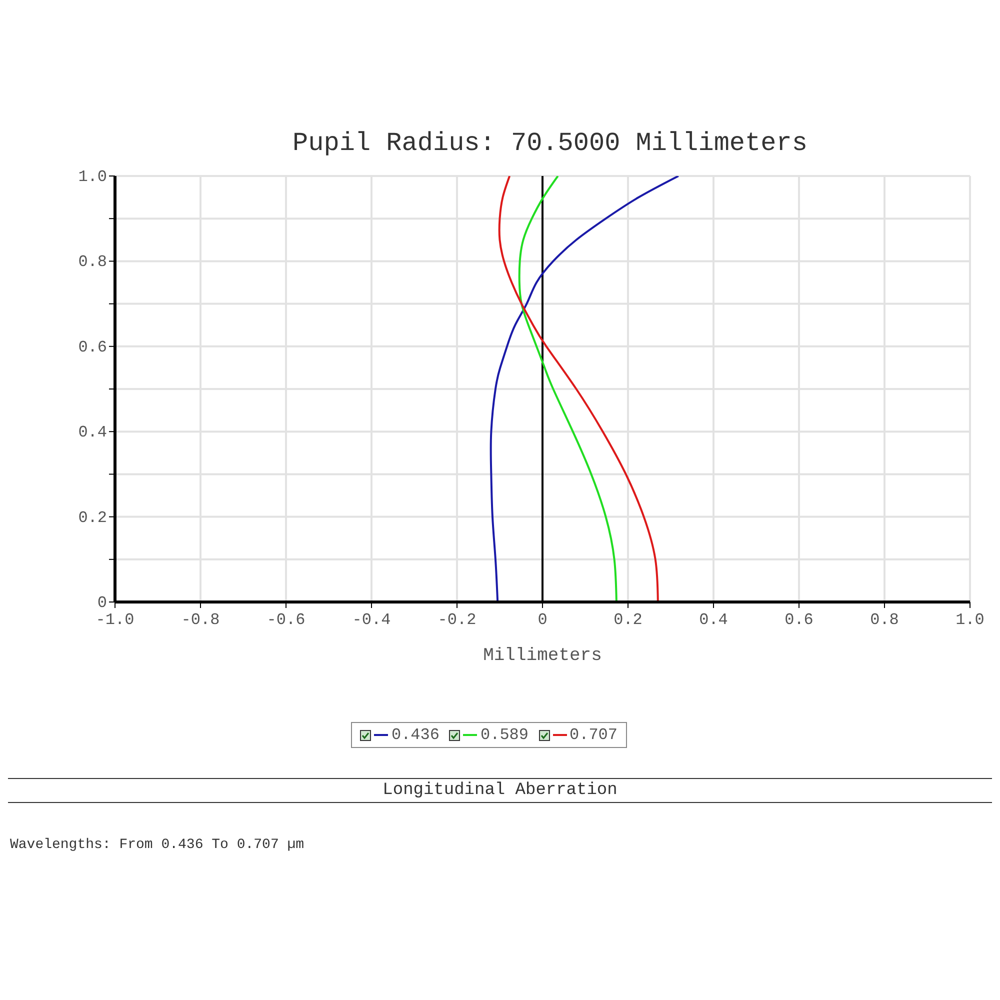  What do you see at coordinates (799, 620) in the screenshot?
I see `x-tick-label: 0.6` at bounding box center [799, 620].